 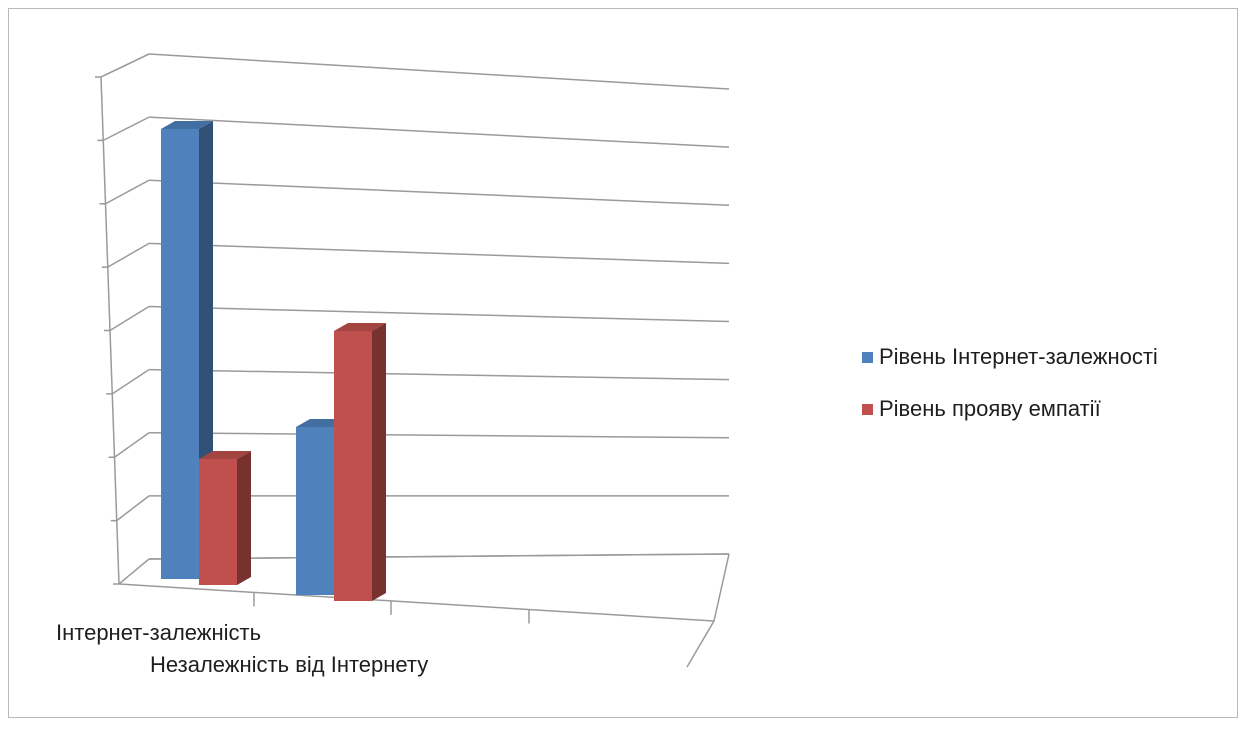 What do you see at coordinates (721, 587) in the screenshot?
I see `floor-right-edge` at bounding box center [721, 587].